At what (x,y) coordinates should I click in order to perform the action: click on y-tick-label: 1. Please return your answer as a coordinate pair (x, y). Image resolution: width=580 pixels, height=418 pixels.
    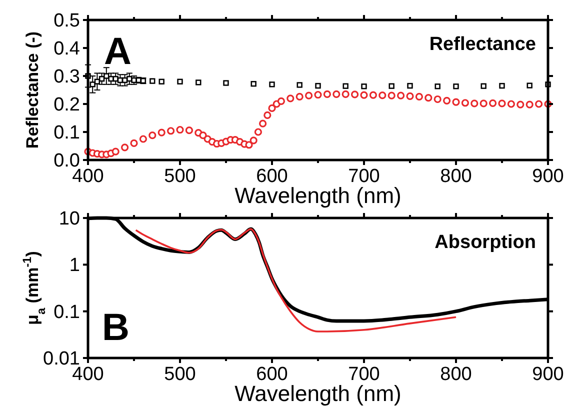
    Looking at the image, I should click on (74, 265).